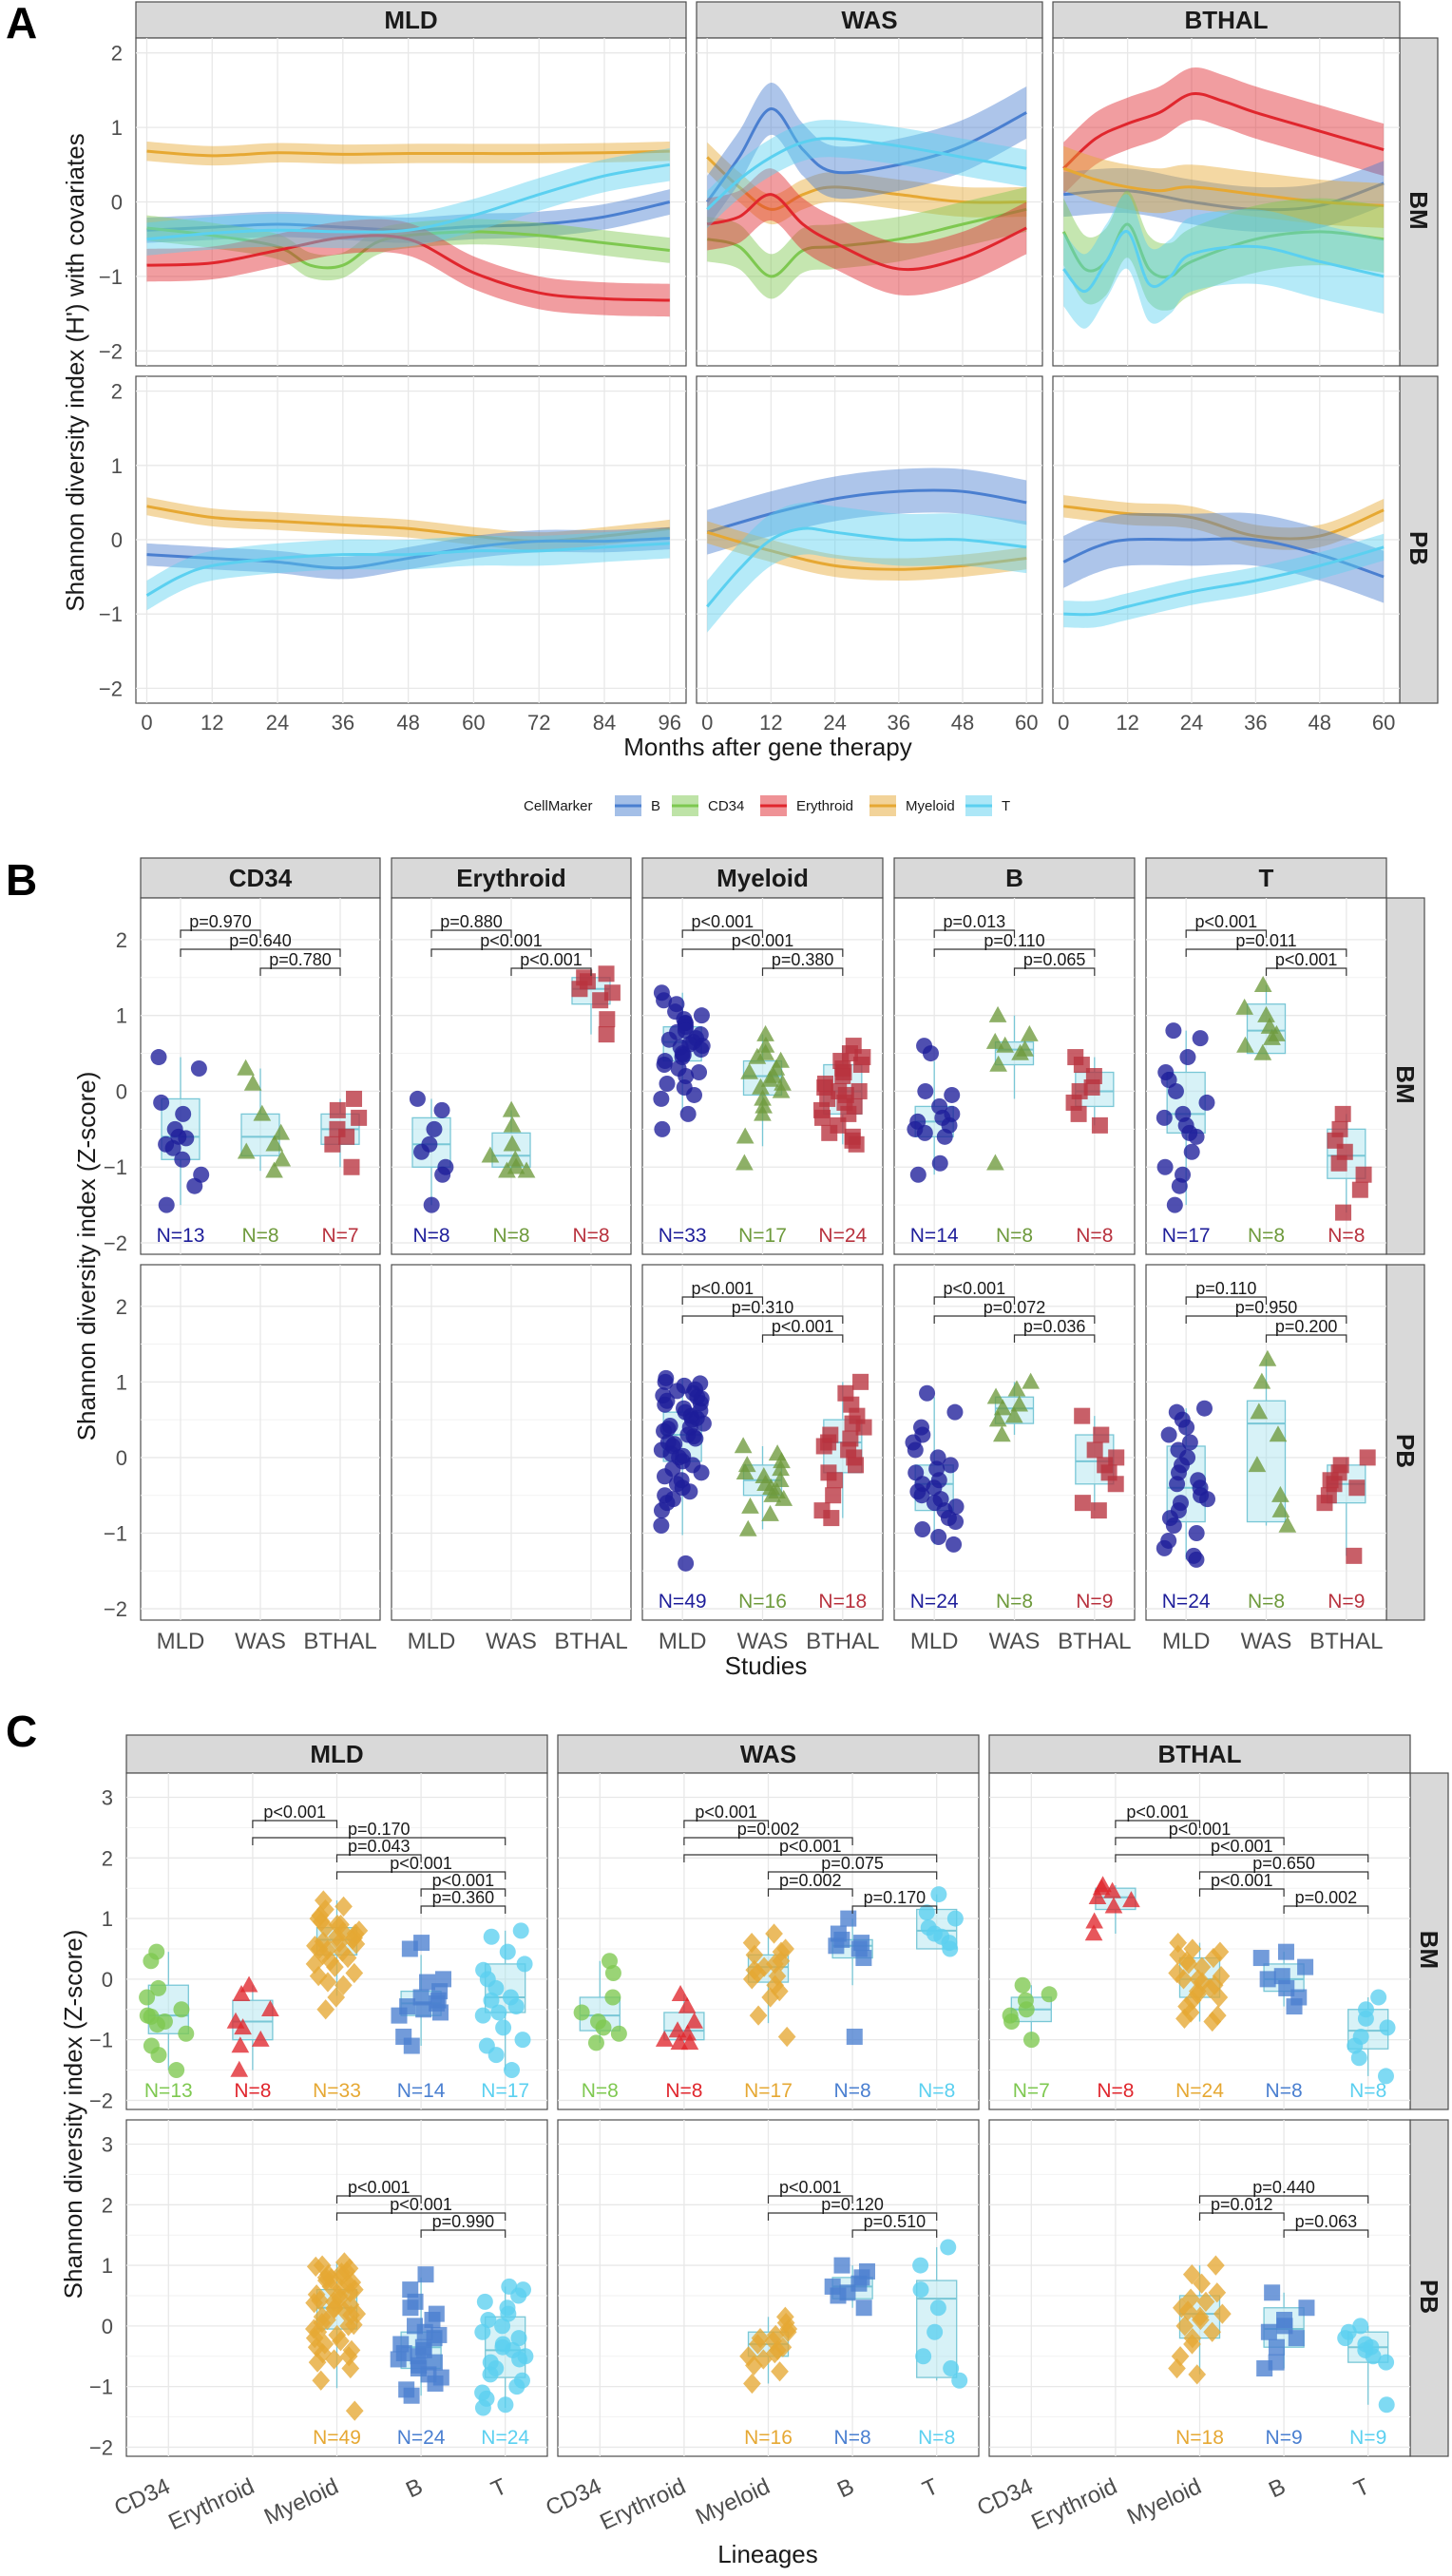 The height and width of the screenshot is (2576, 1452). I want to click on n-label: N=9, so click(1094, 1601).